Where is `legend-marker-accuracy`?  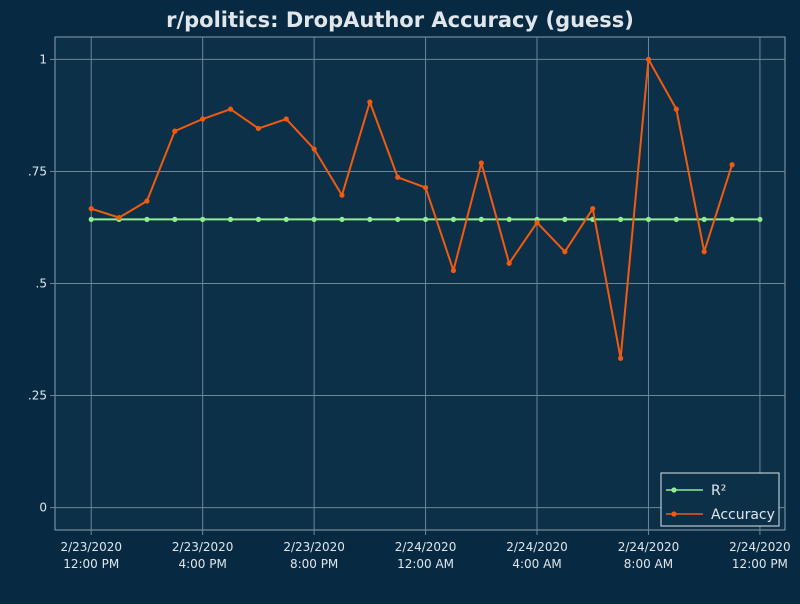 legend-marker-accuracy is located at coordinates (674, 514).